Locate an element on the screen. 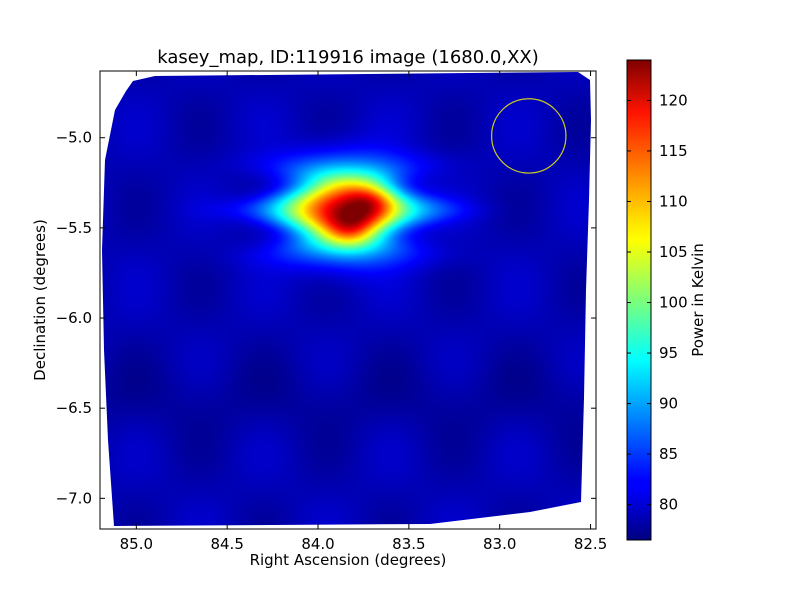 Image resolution: width=800 pixels, height=600 pixels. y-axis-label: Declination (degrees) is located at coordinates (40, 300).